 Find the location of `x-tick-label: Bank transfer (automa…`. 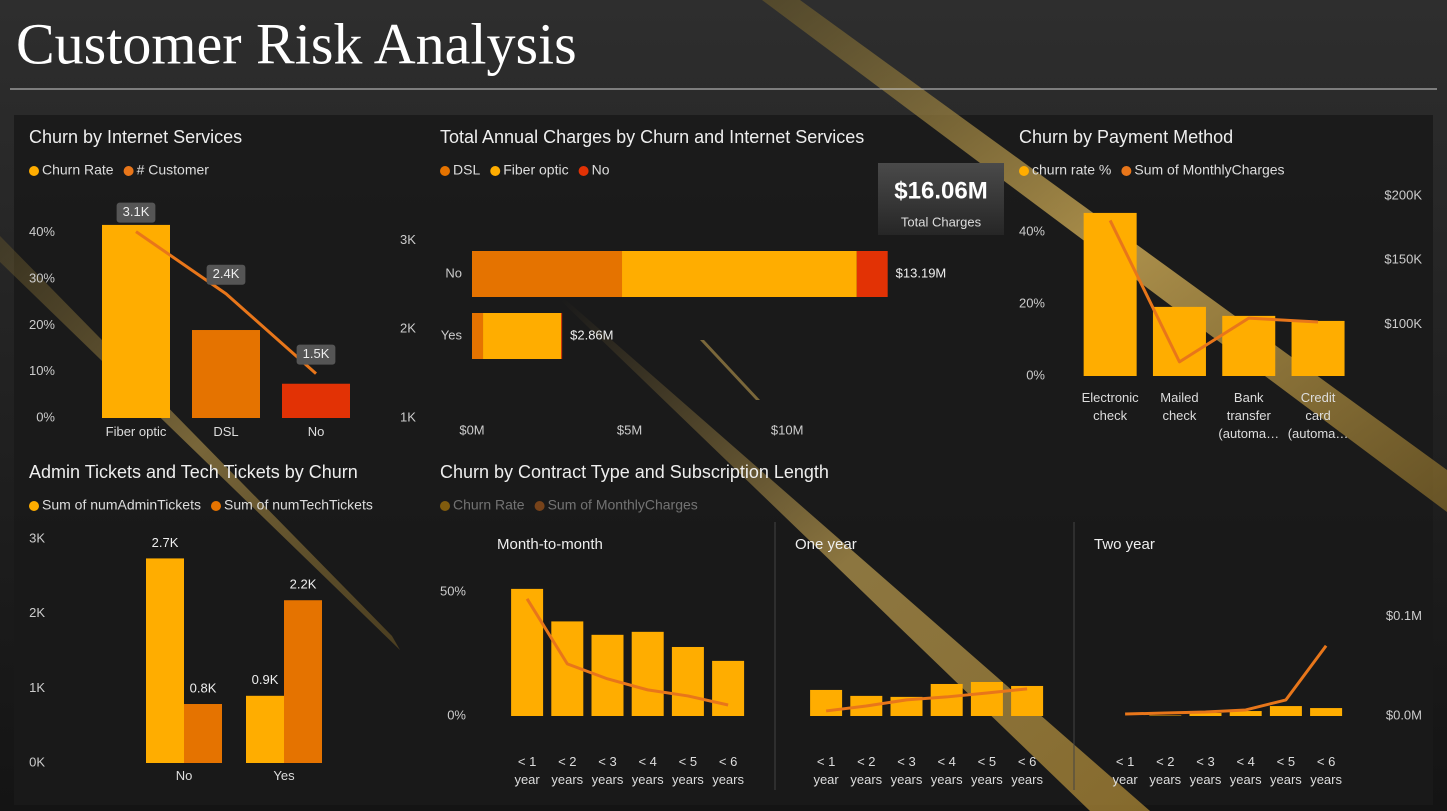

x-tick-label: Bank transfer (automa… is located at coordinates (1249, 415).